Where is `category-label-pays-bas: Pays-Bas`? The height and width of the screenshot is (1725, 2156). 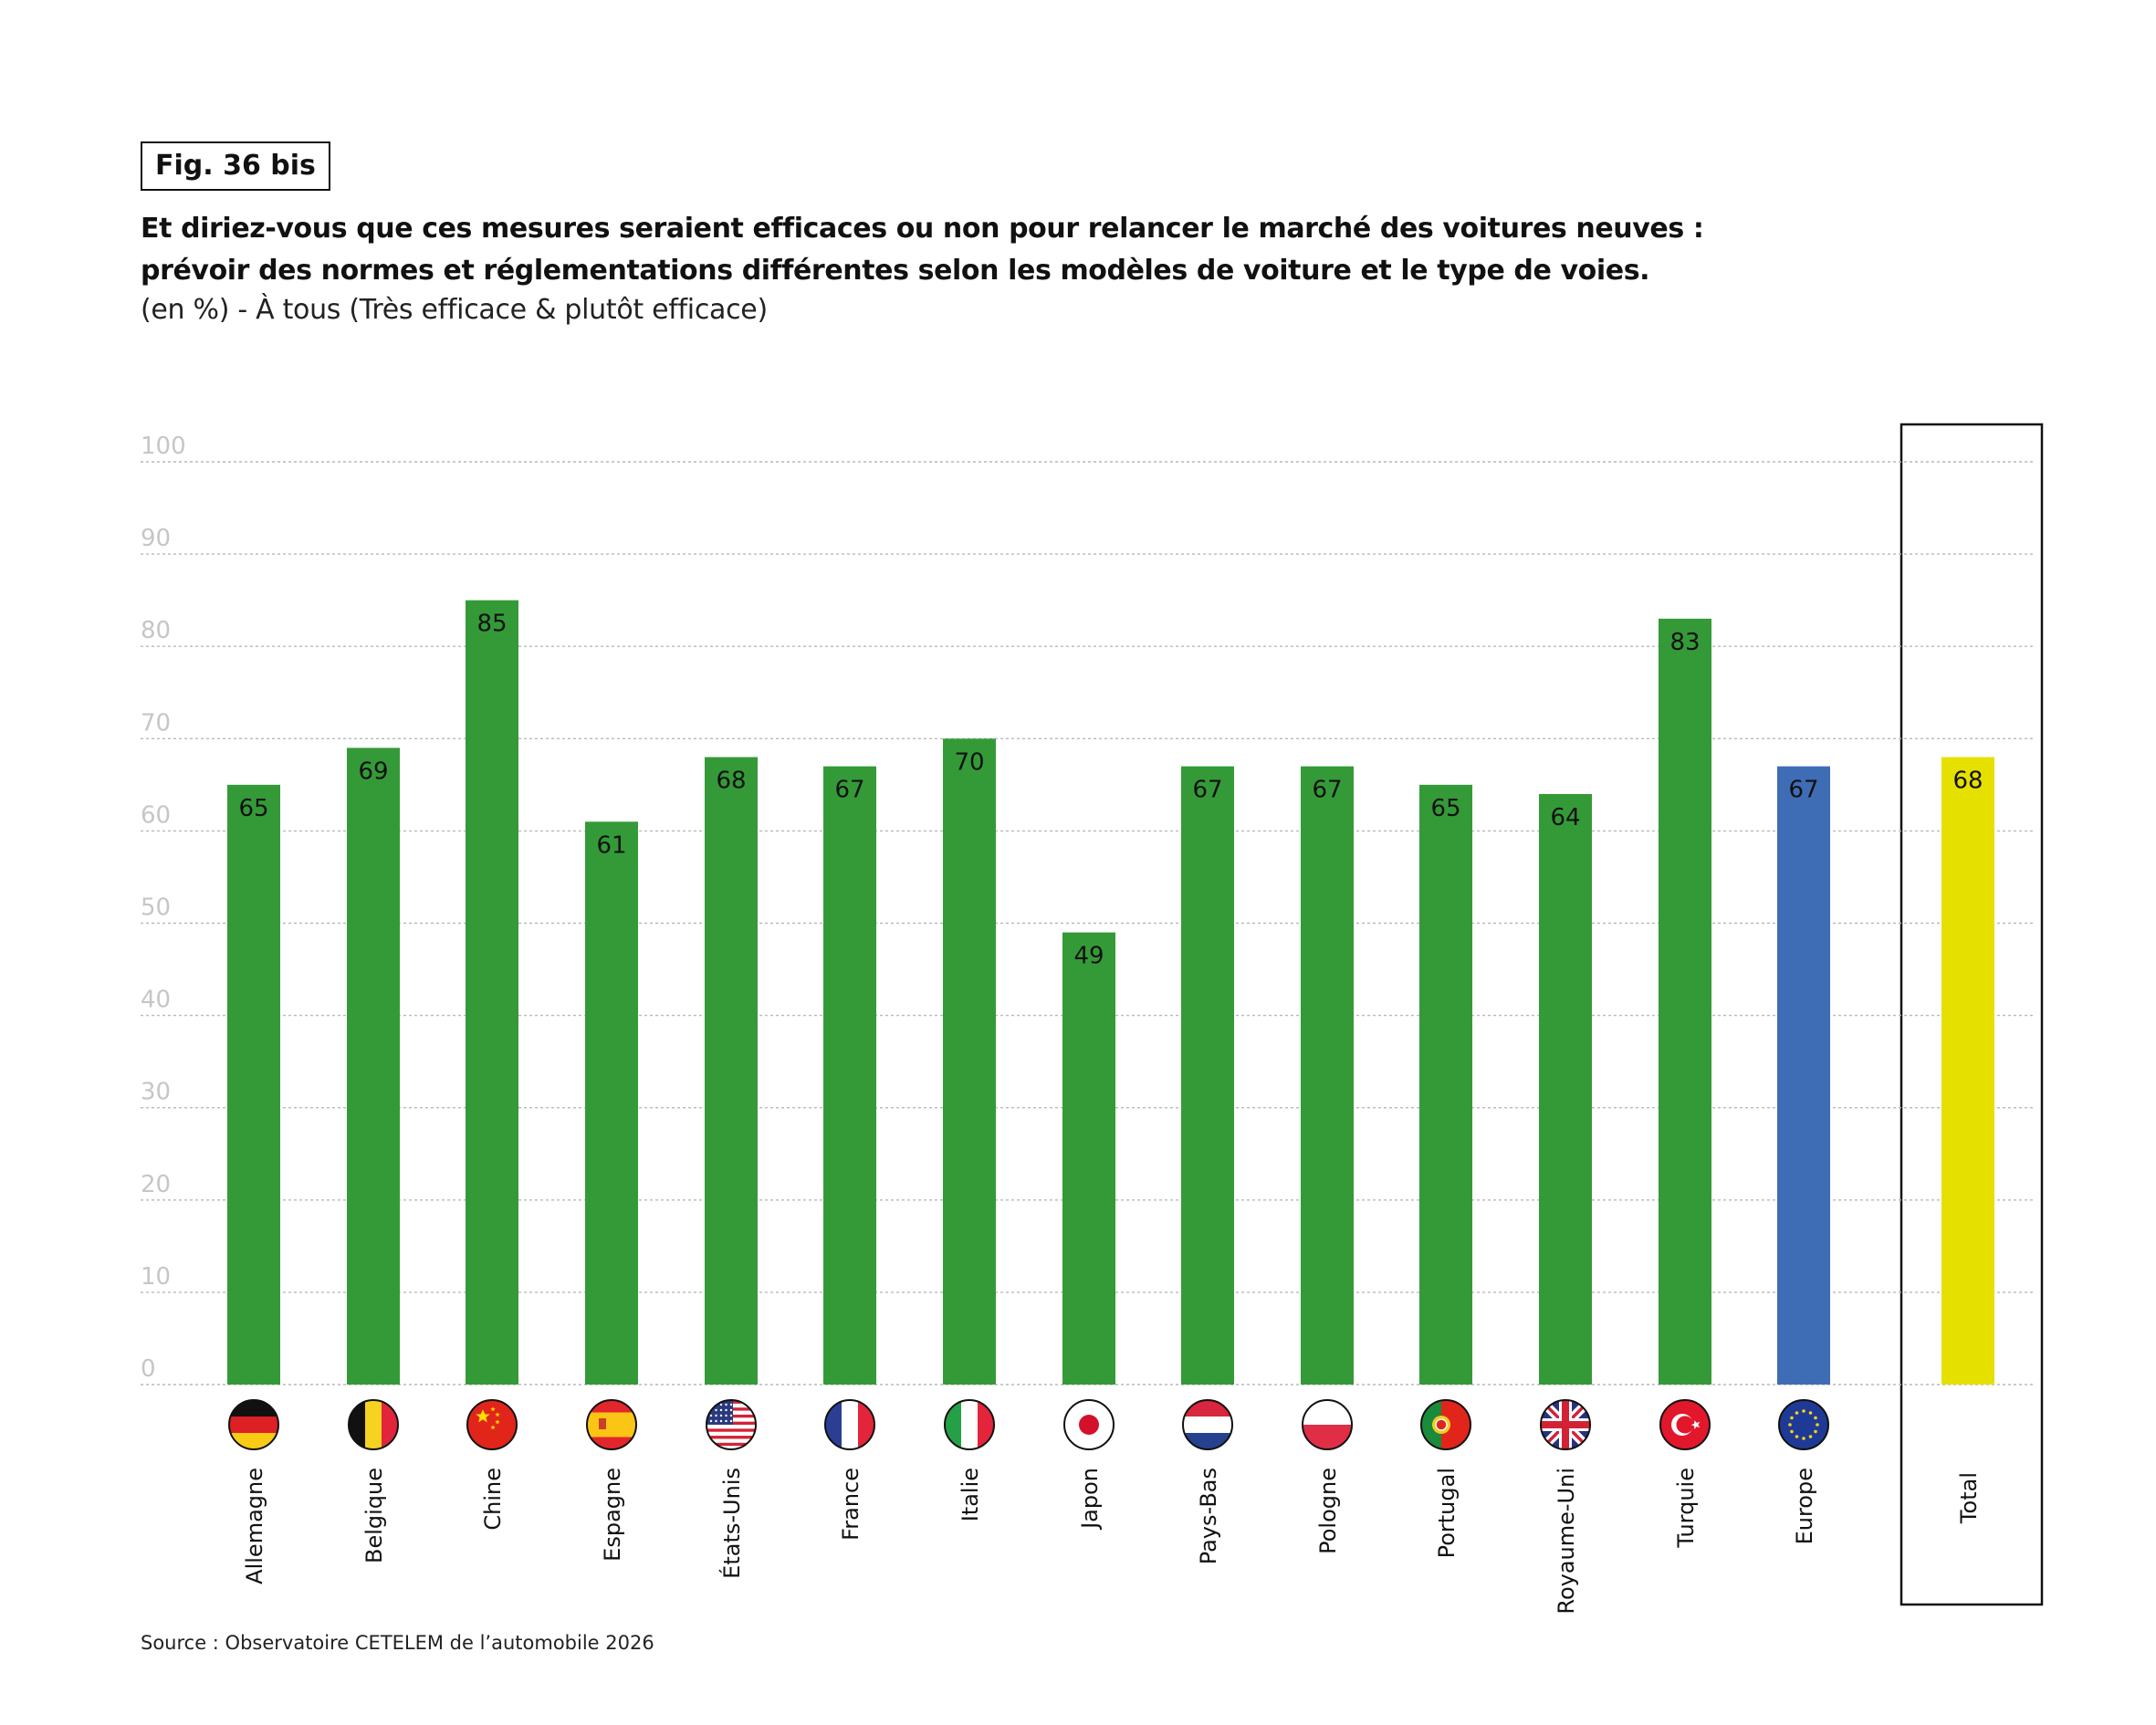 category-label-pays-bas: Pays-Bas is located at coordinates (1208, 1516).